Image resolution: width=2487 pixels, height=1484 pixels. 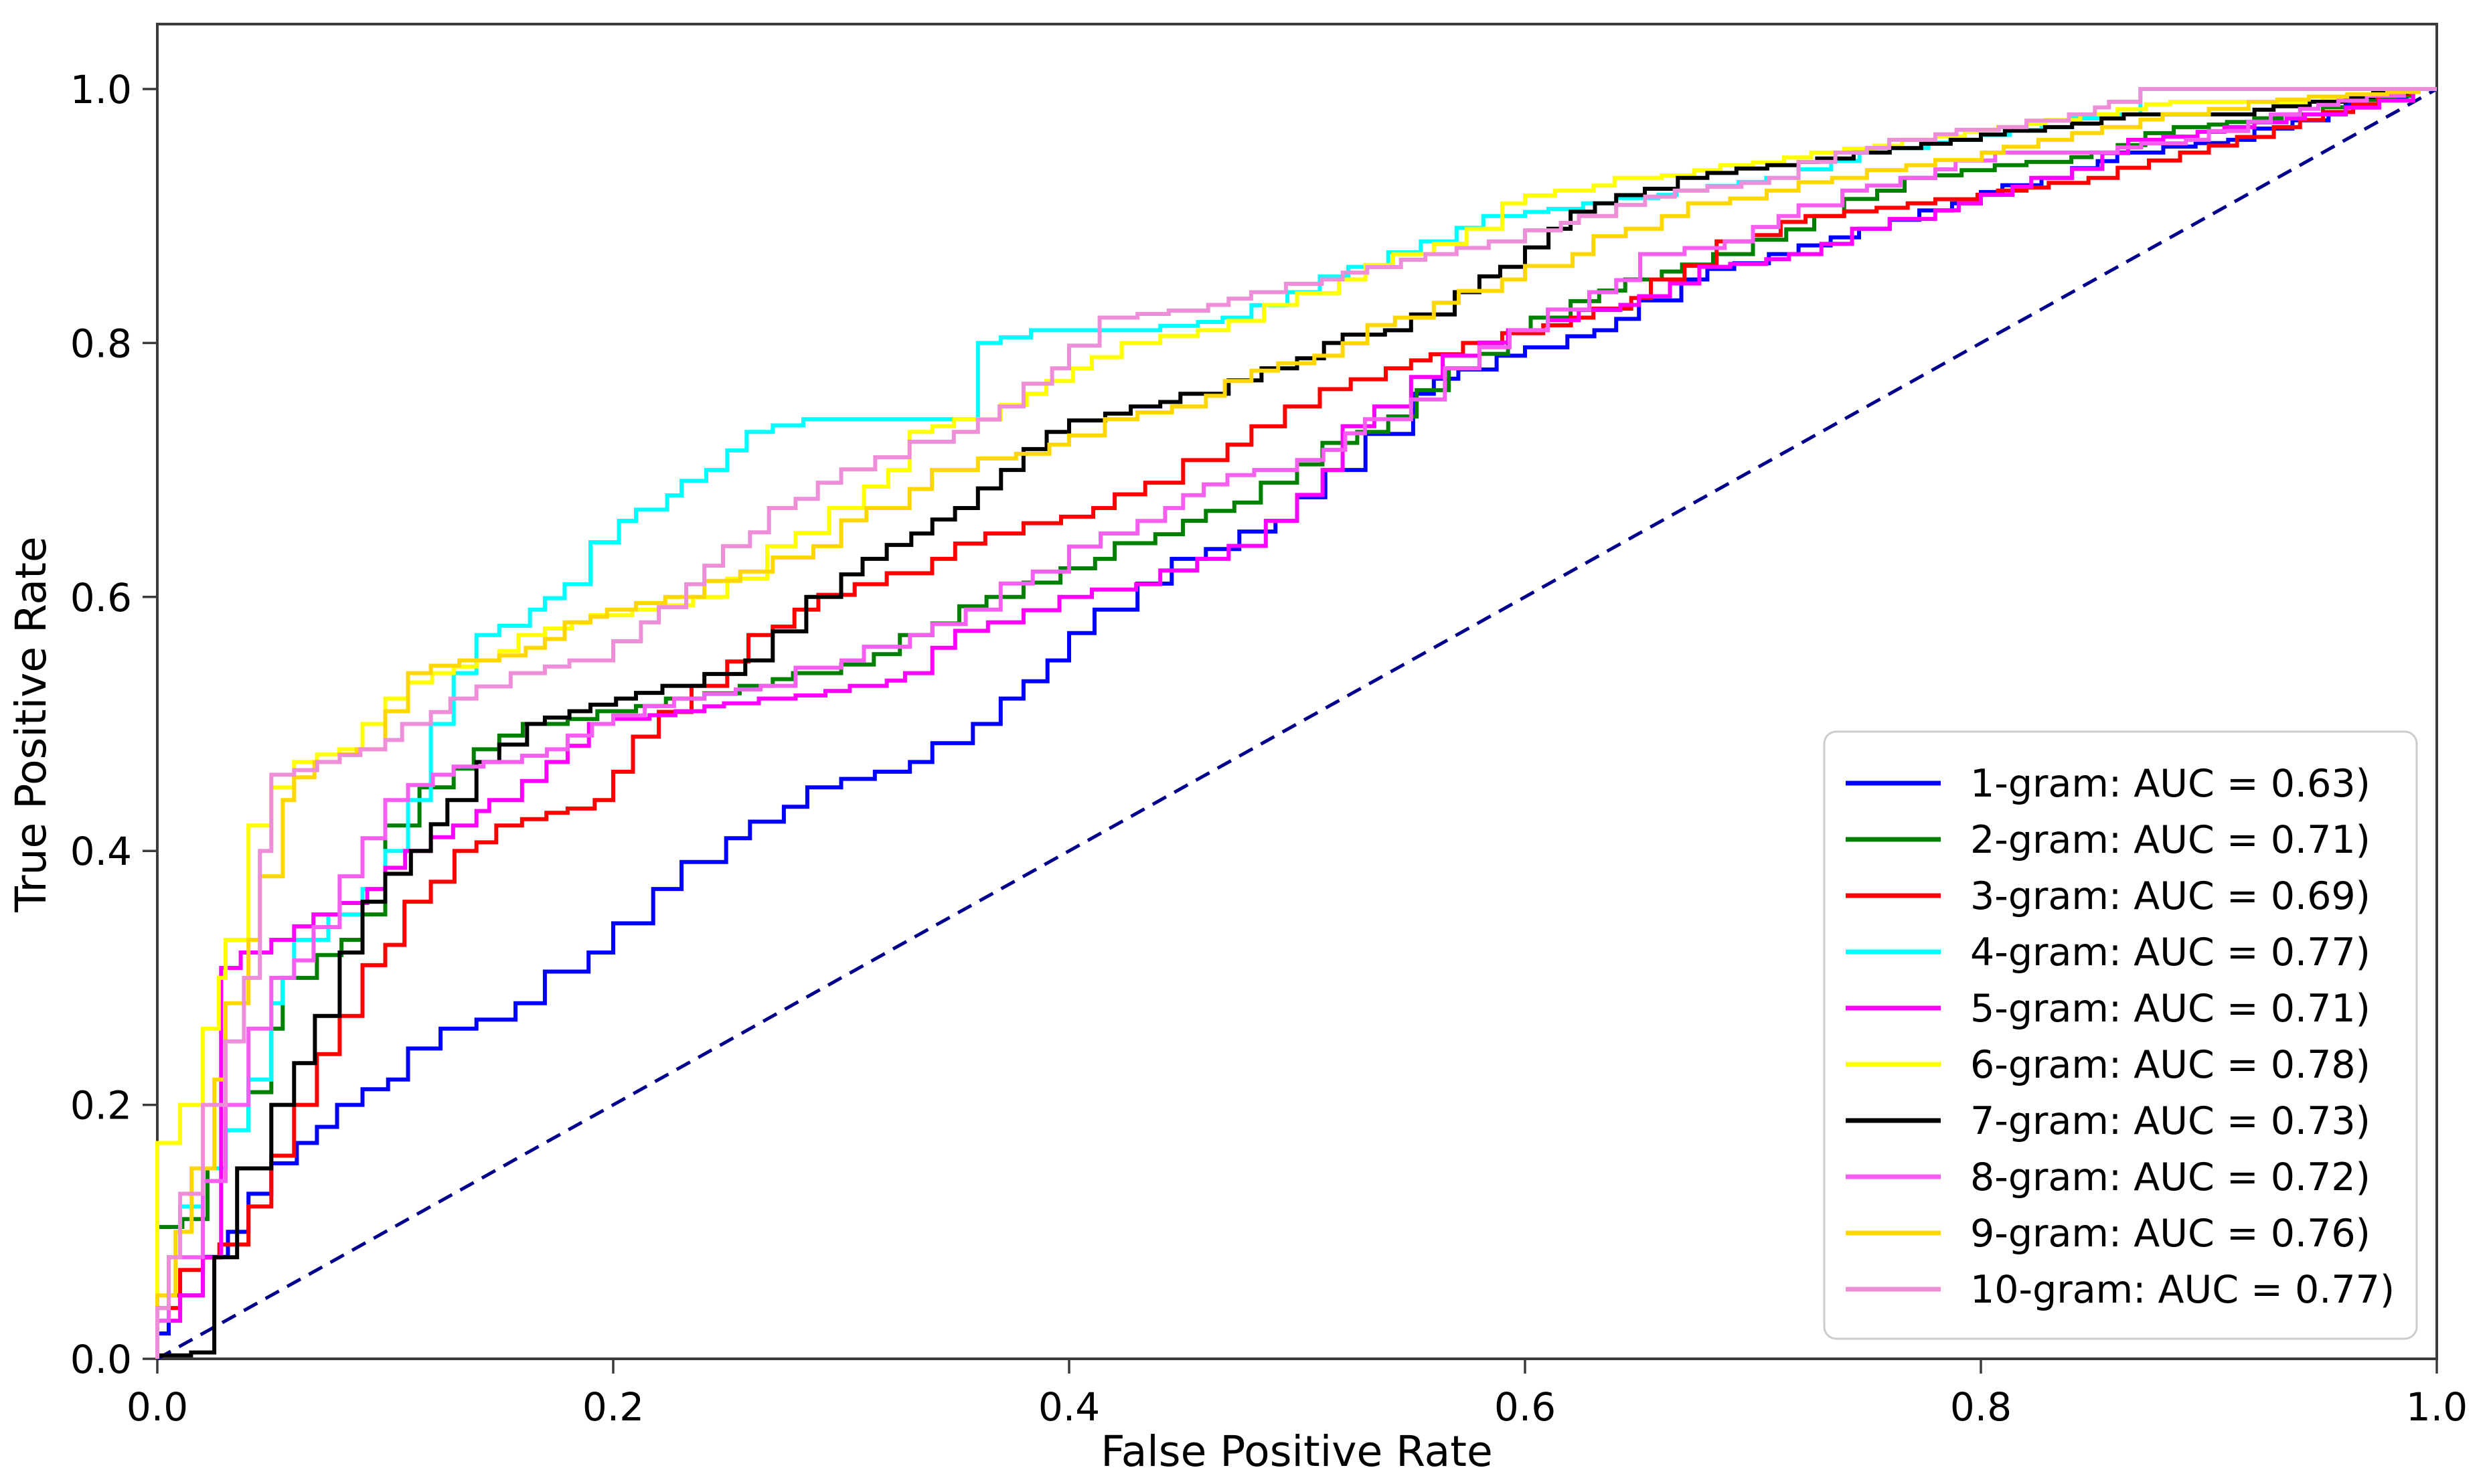 I want to click on legend-item-2-gram: 2-gram: AUC = 0.71), so click(x=2108, y=840).